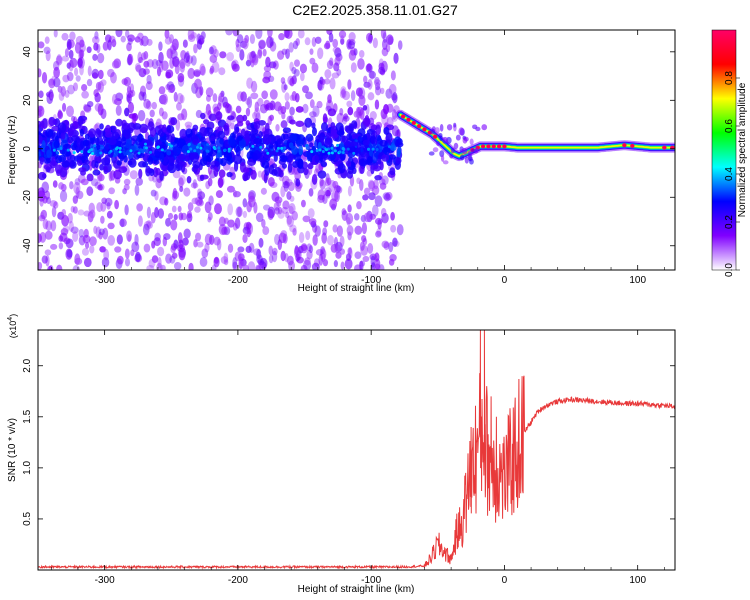  I want to click on y-tick-label: 1.5, so click(27, 416).